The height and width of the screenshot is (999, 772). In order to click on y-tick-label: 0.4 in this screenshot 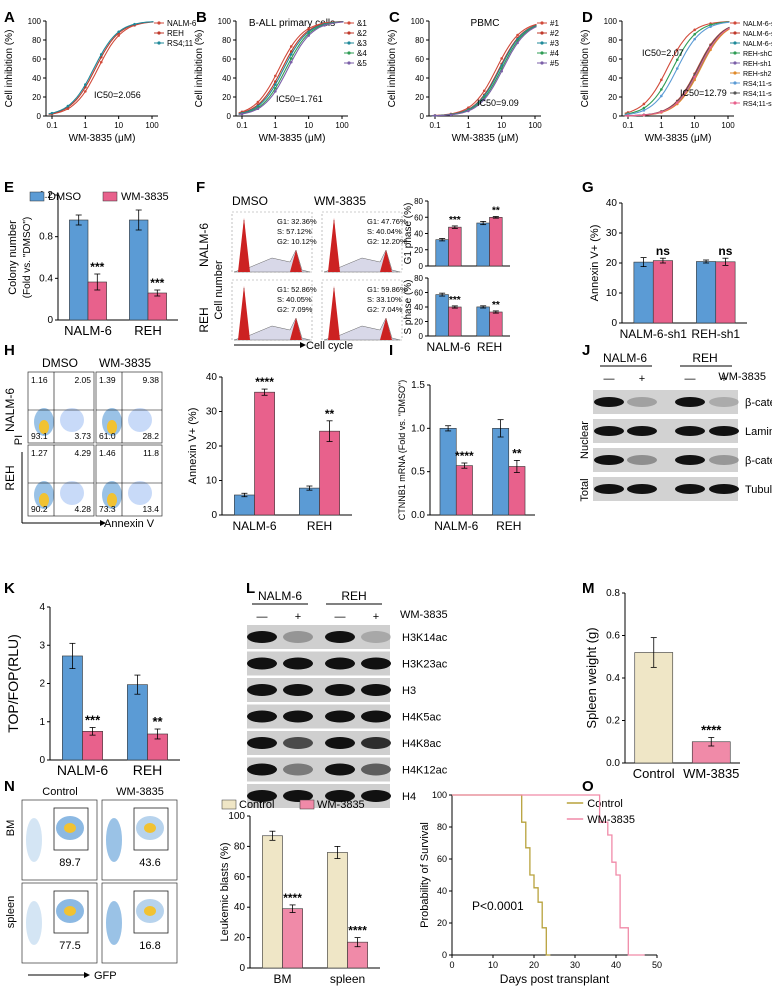, I will do `click(46, 278)`.